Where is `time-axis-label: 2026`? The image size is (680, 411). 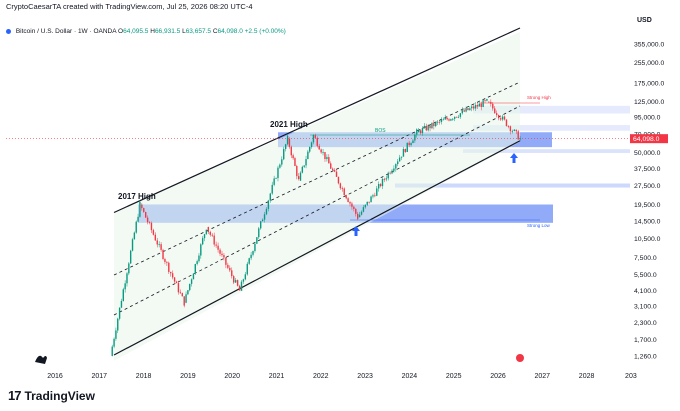
time-axis-label: 2026 is located at coordinates (498, 376).